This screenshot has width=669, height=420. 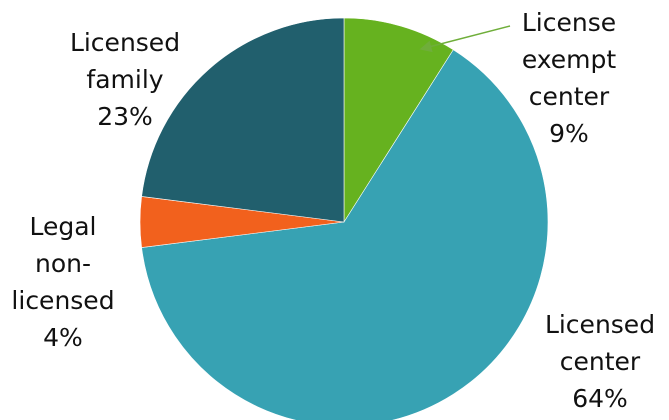 I want to click on label-licensed-center-value: 64%, so click(x=600, y=398).